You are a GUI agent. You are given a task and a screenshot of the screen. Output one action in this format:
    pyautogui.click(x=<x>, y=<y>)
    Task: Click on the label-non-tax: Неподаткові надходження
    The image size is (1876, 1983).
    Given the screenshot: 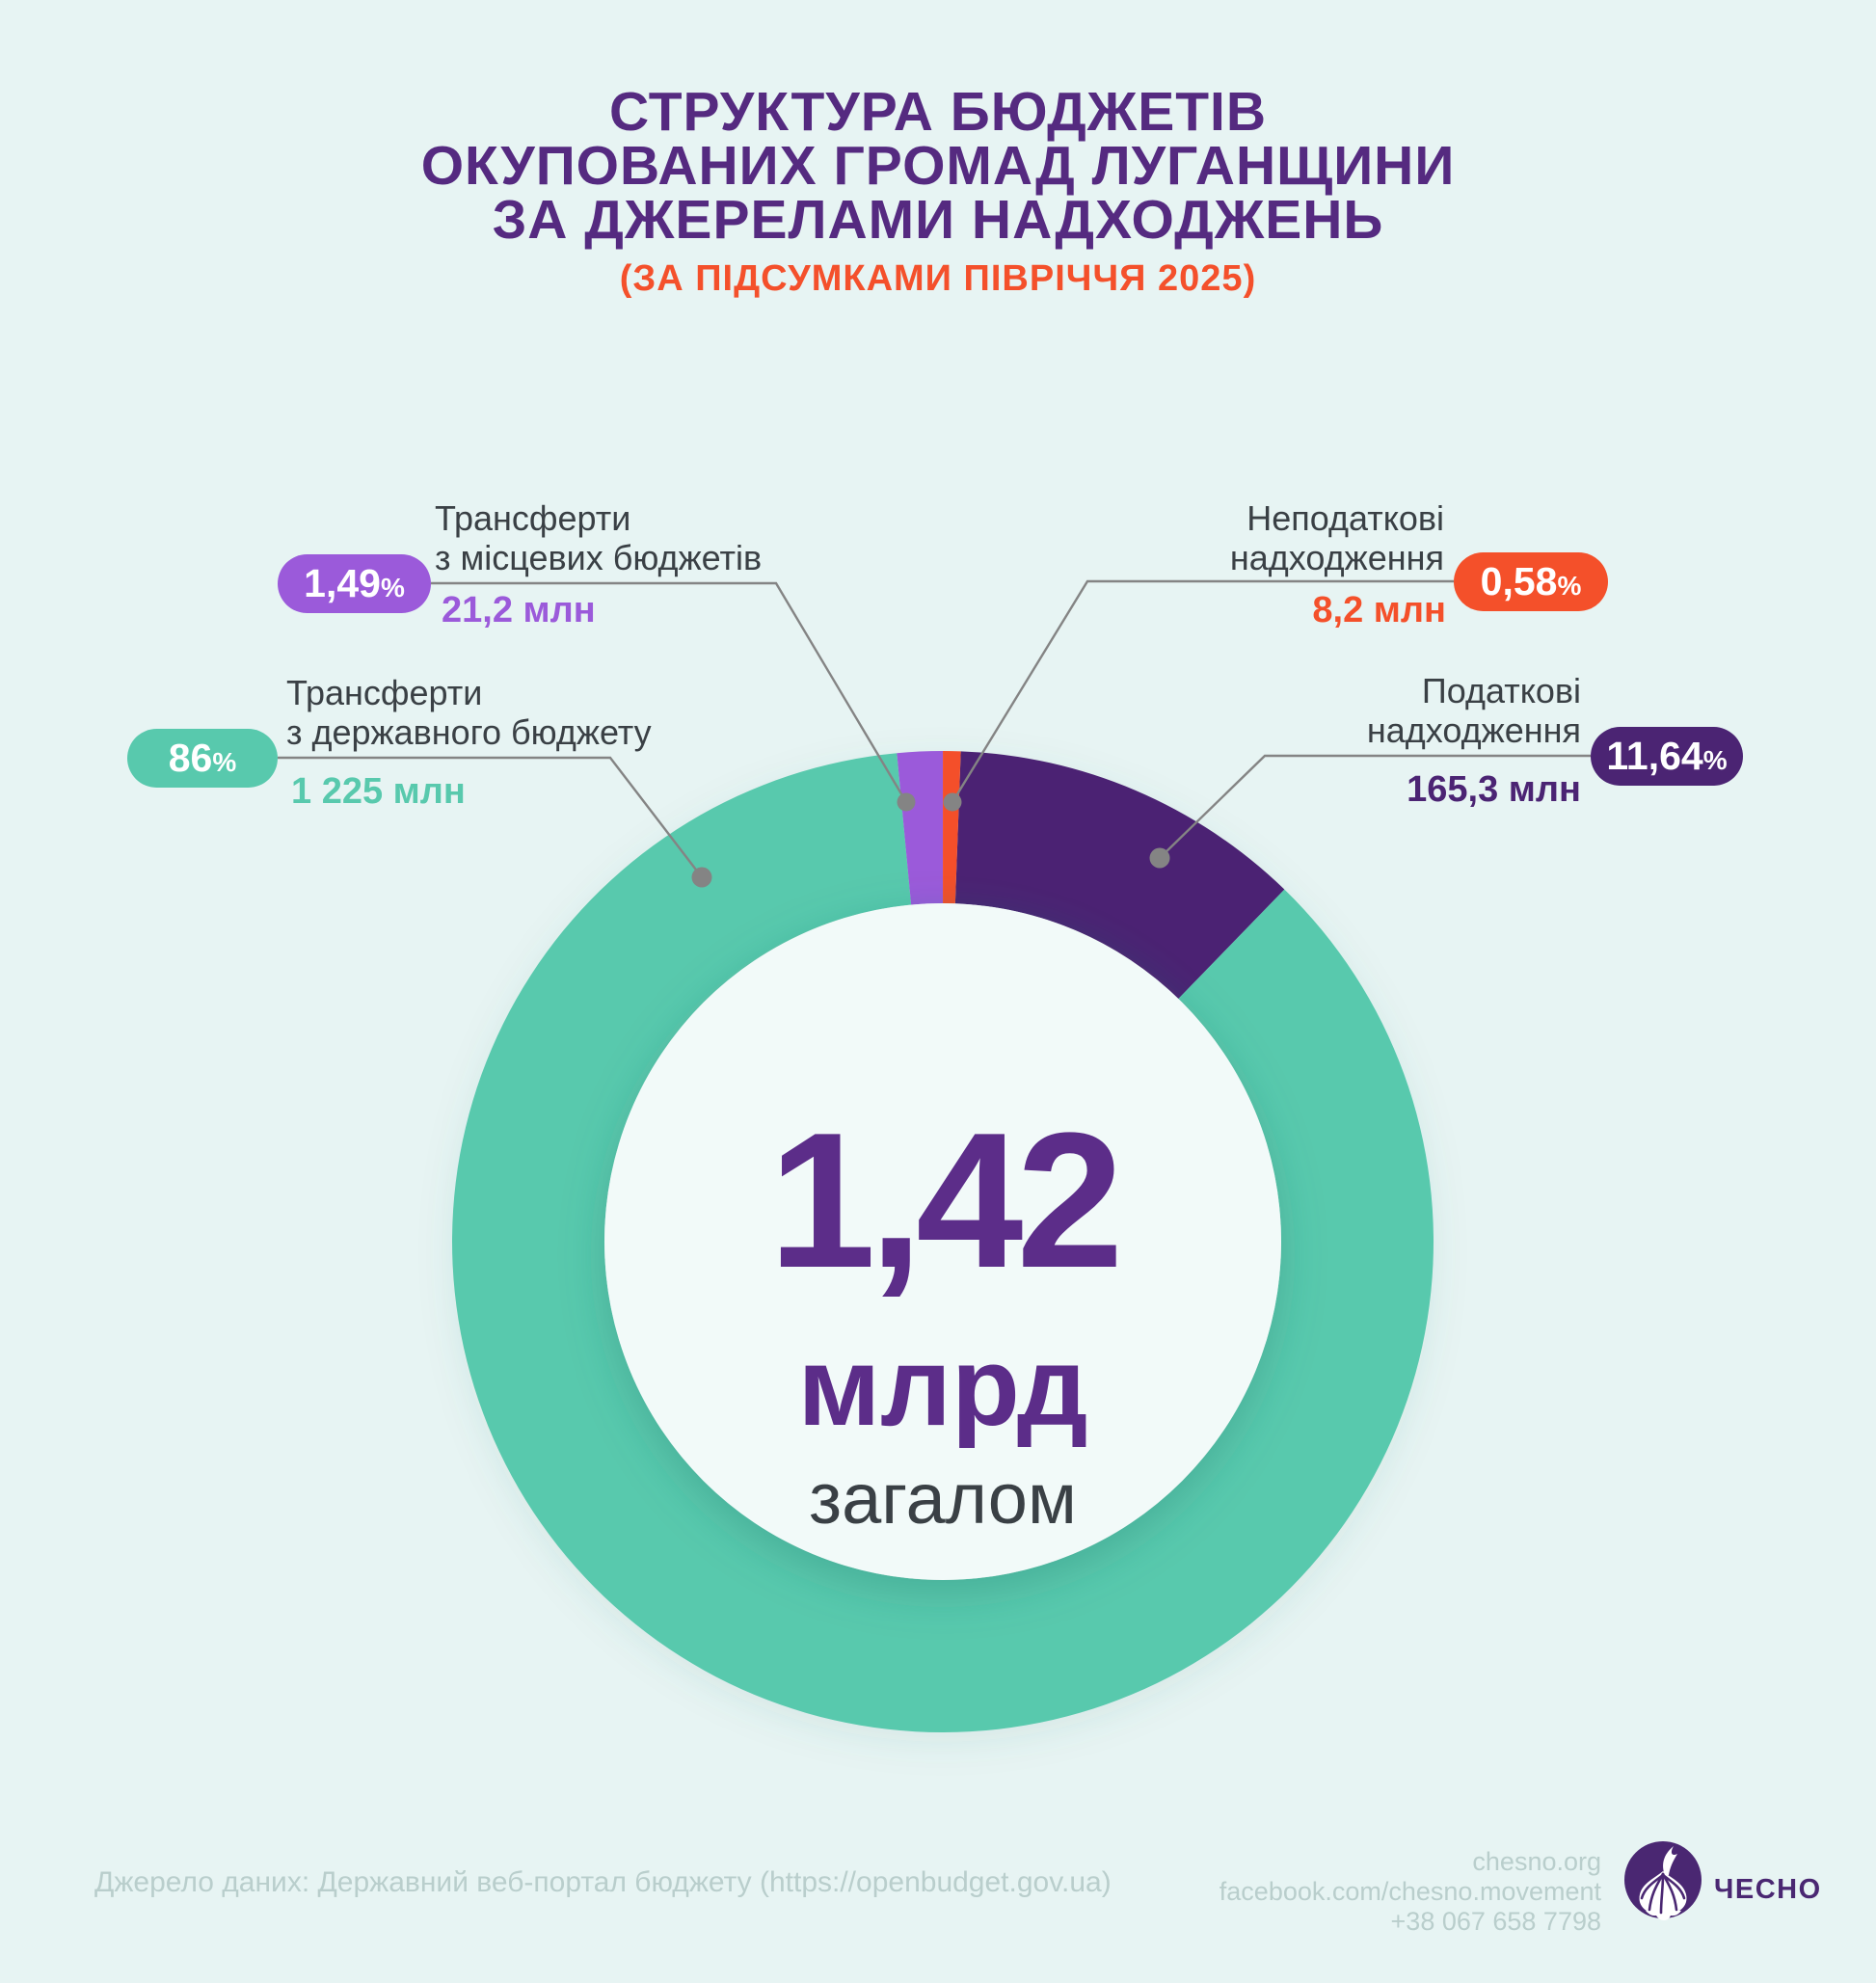 What is the action you would take?
    pyautogui.click(x=1336, y=537)
    